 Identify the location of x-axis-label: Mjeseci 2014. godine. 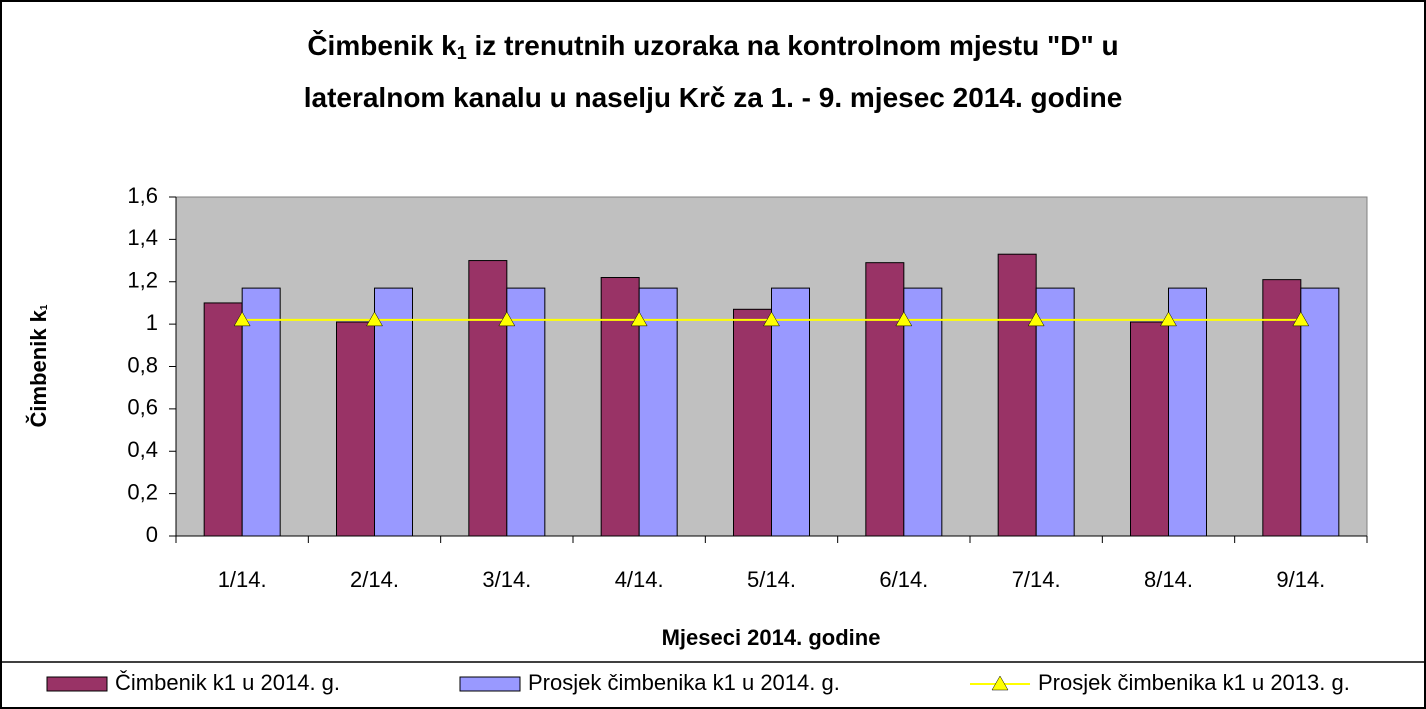
(771, 637).